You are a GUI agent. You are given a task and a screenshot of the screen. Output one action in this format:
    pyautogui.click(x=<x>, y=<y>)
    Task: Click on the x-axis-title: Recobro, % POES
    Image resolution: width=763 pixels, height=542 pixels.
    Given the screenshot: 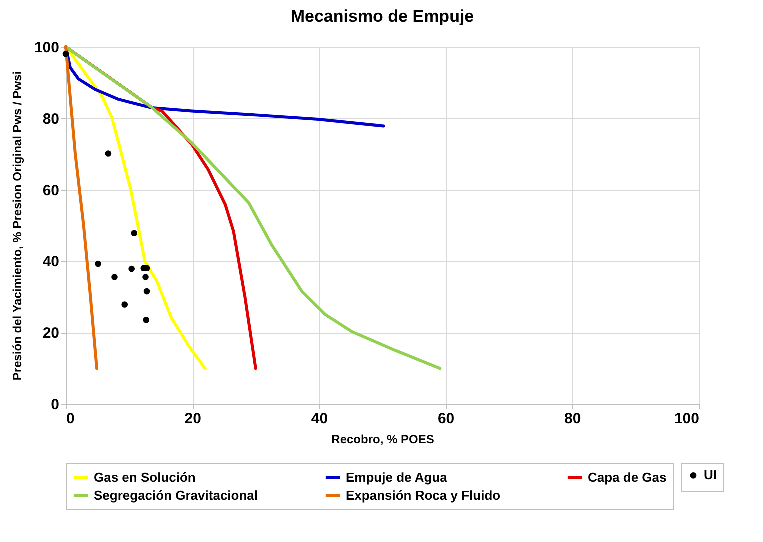 What is the action you would take?
    pyautogui.click(x=383, y=439)
    